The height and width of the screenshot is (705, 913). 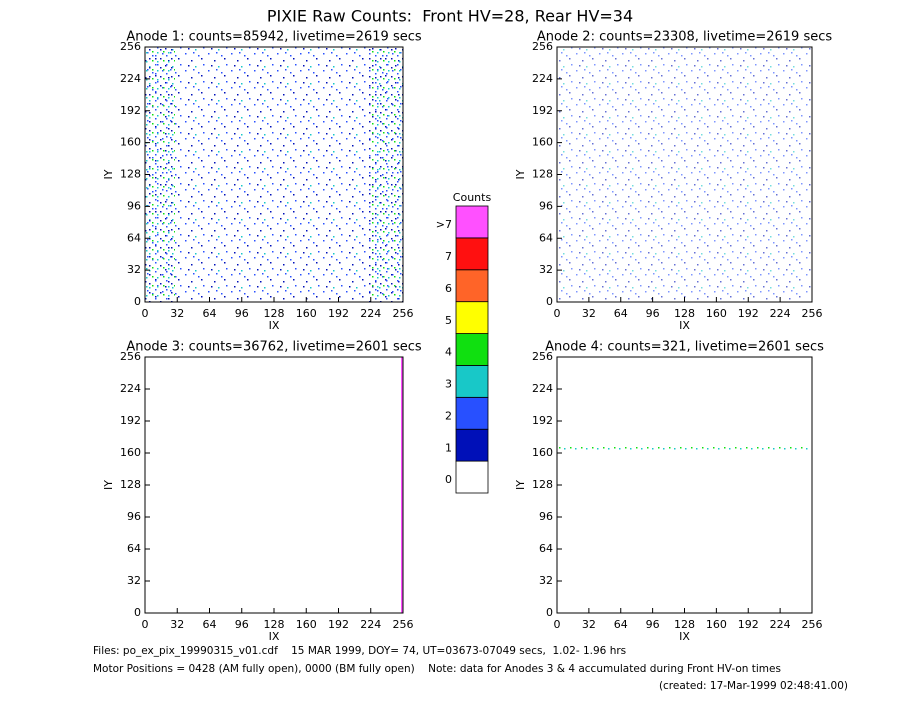 I want to click on colorbar-label: 3, so click(x=448, y=384).